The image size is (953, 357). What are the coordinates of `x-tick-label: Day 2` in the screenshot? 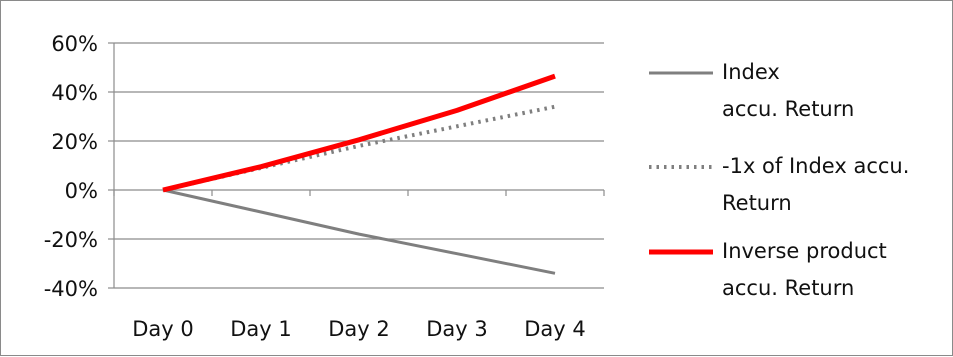 It's located at (359, 329).